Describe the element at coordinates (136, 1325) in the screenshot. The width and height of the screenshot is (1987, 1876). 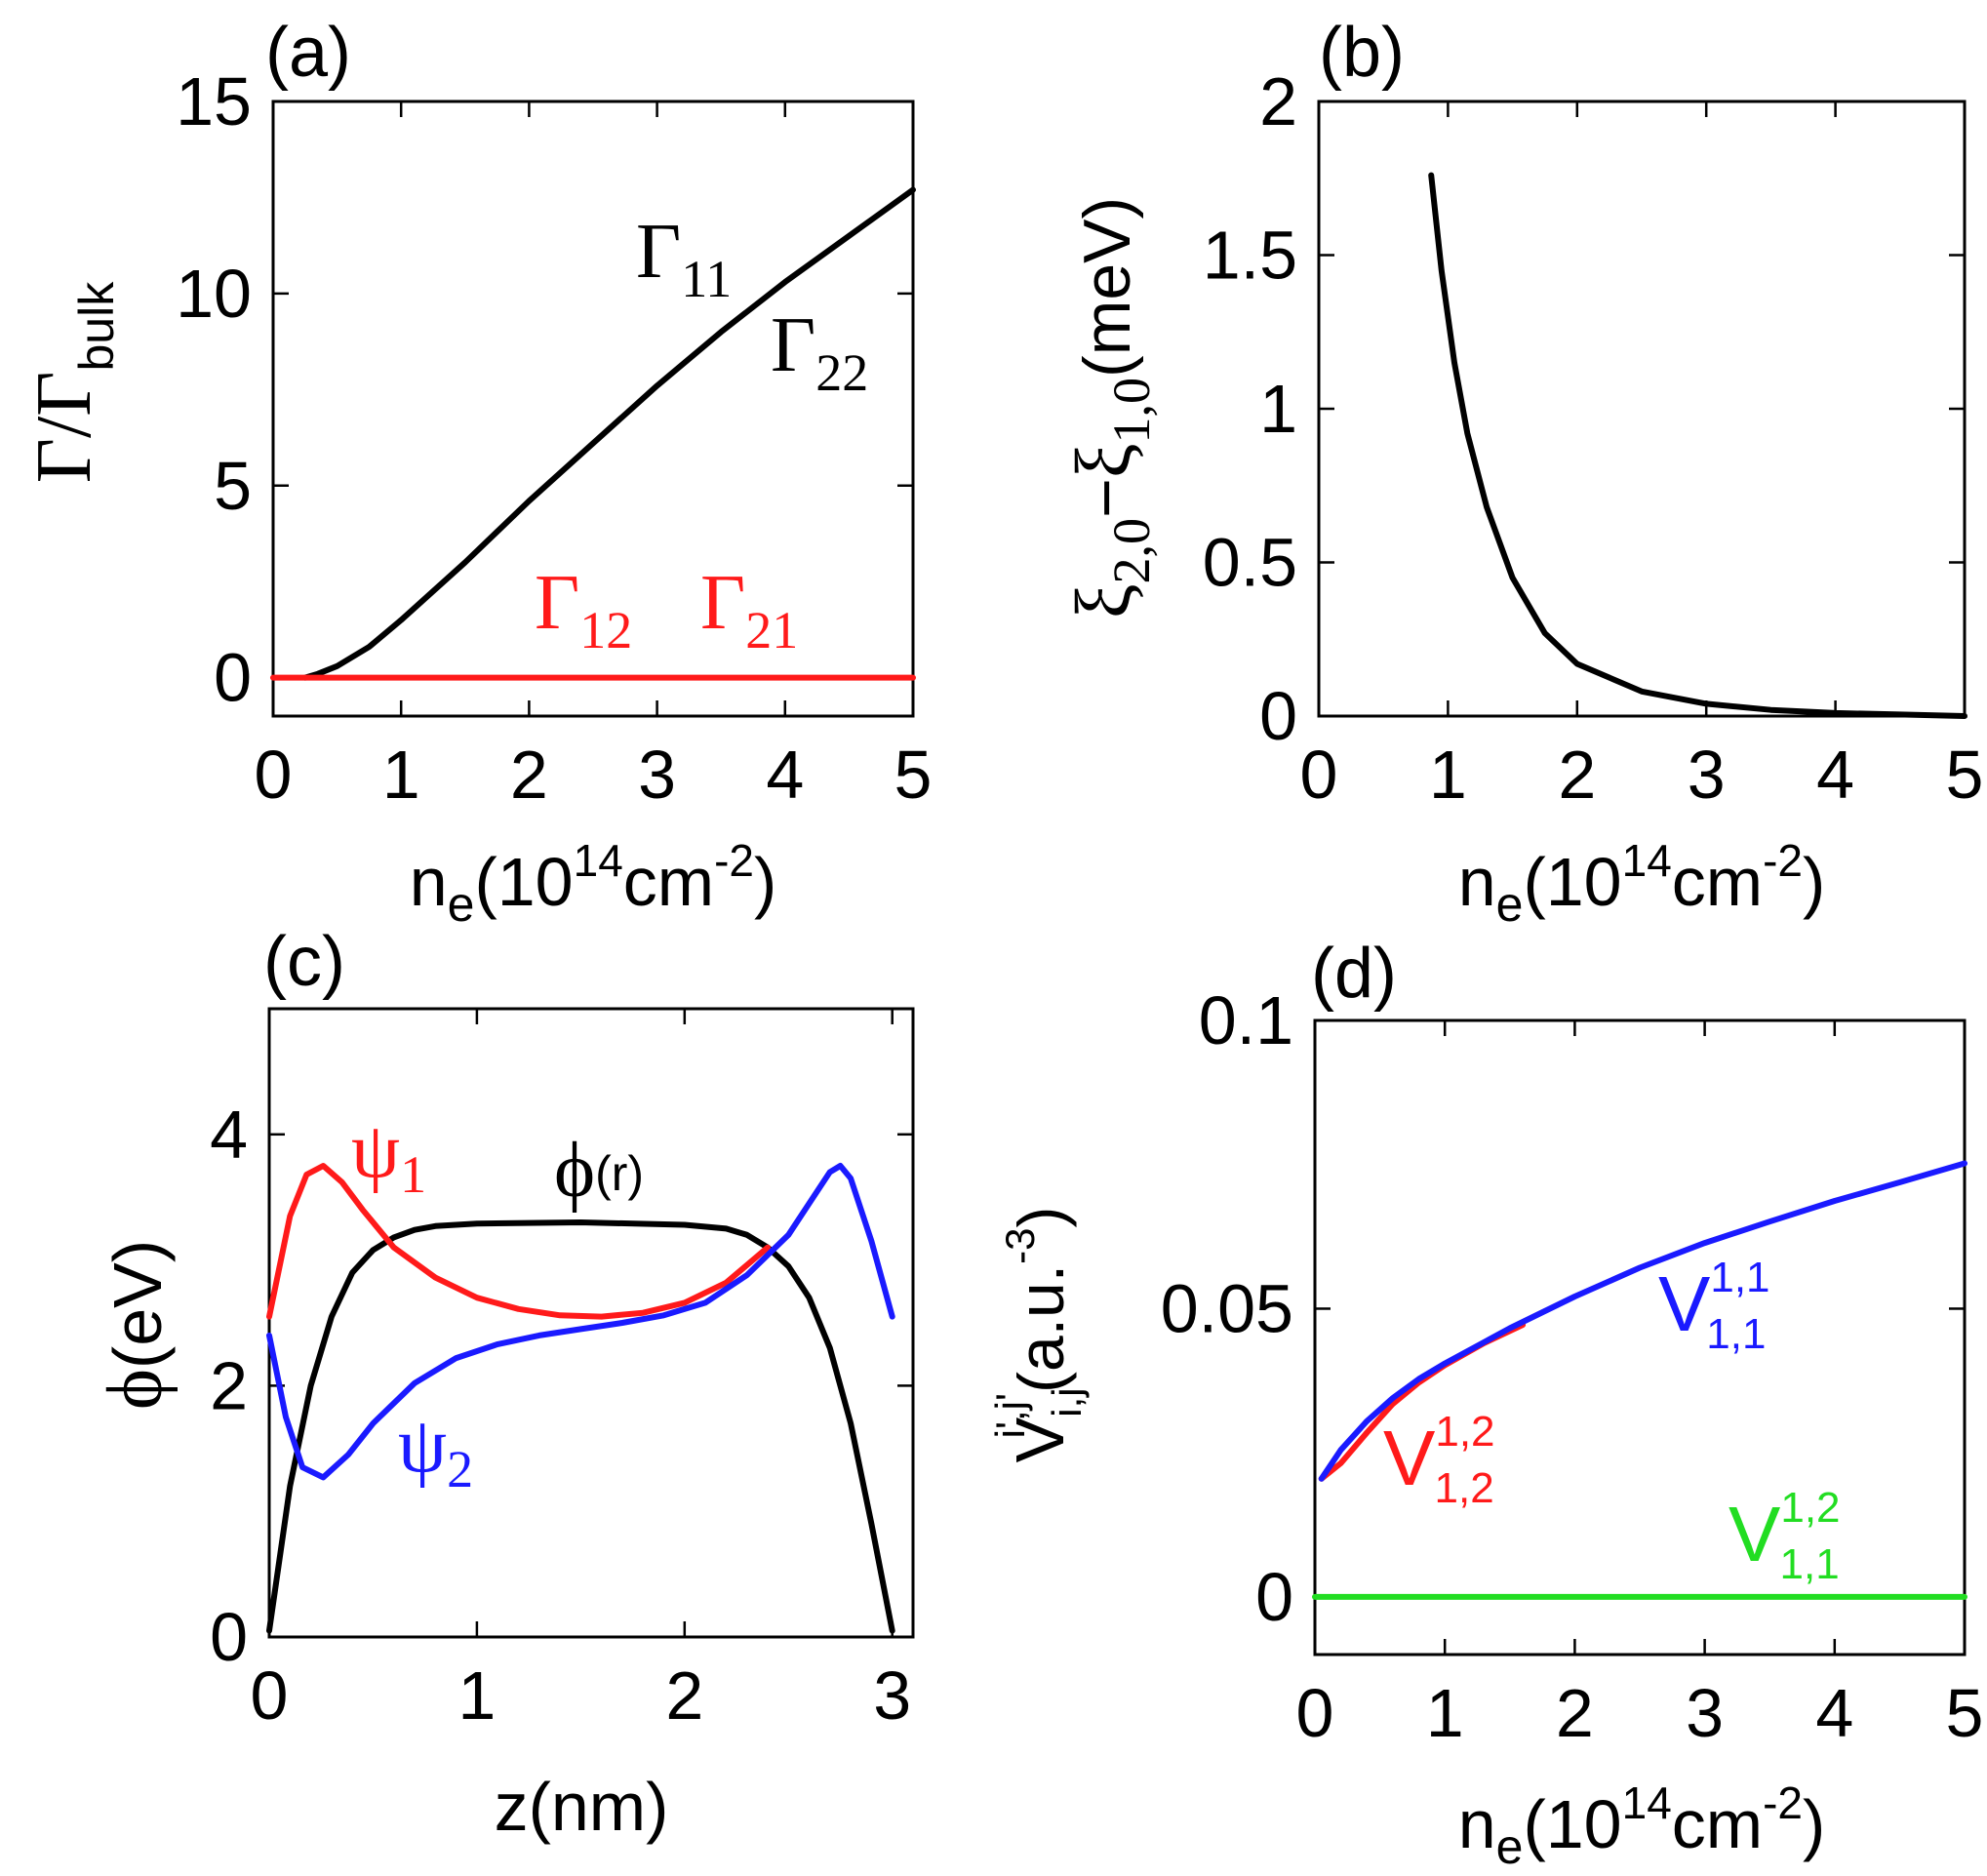
I see `panel-c-ylabel: ϕ(eV)` at that location.